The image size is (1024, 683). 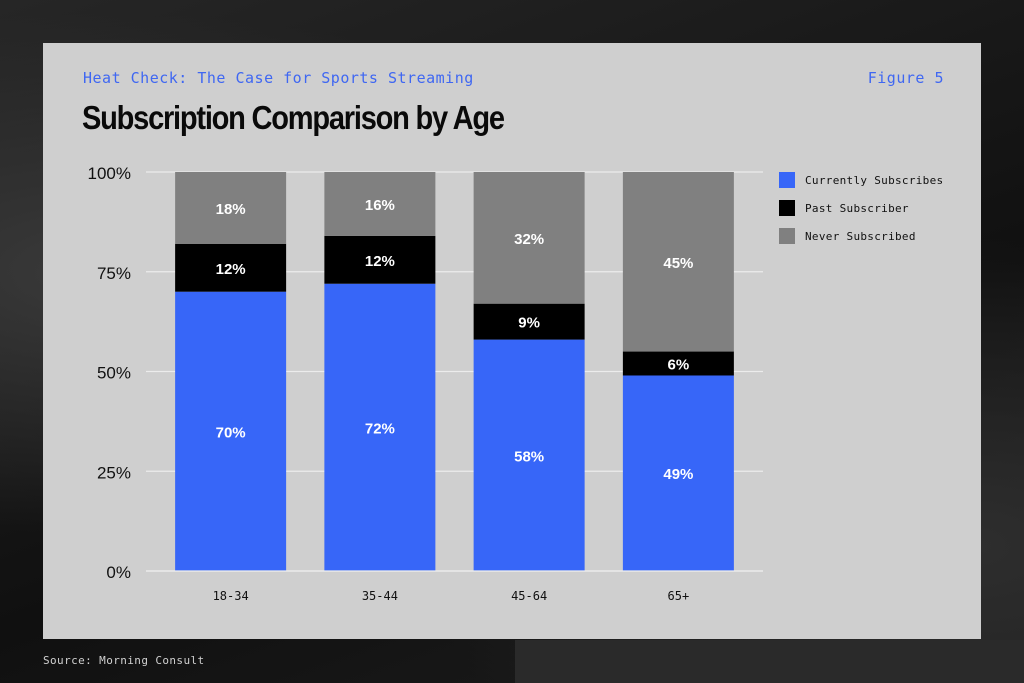 I want to click on figure-label: Figure 5, so click(x=905, y=78).